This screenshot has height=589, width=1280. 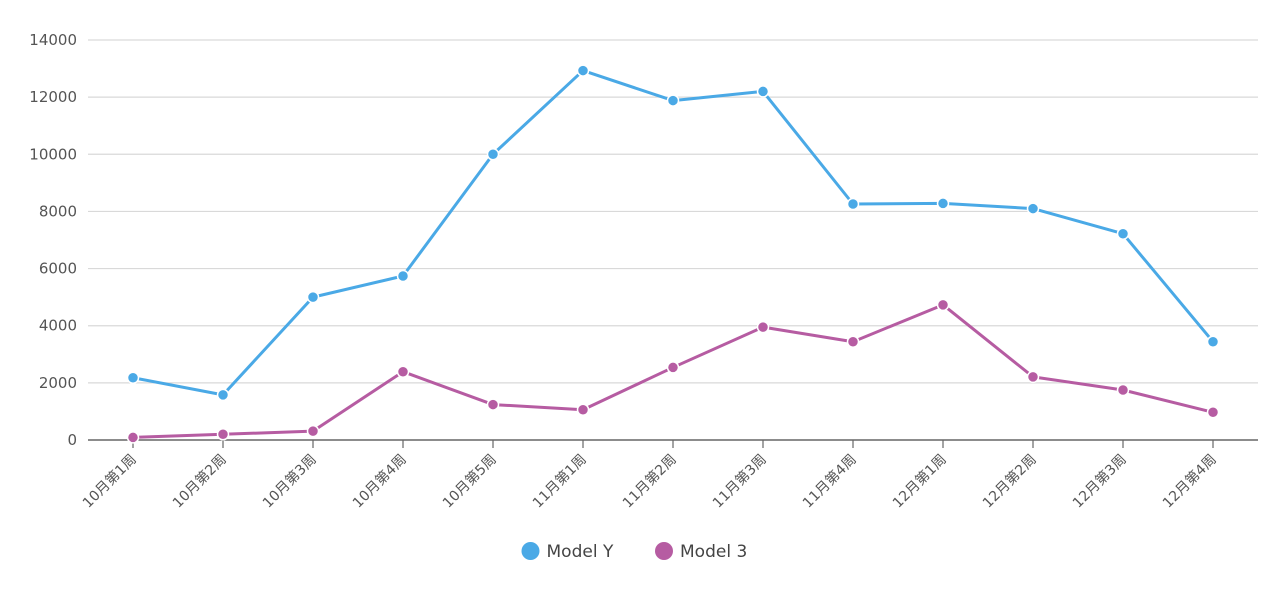 What do you see at coordinates (58, 269) in the screenshot?
I see `y-tick-label: 6000` at bounding box center [58, 269].